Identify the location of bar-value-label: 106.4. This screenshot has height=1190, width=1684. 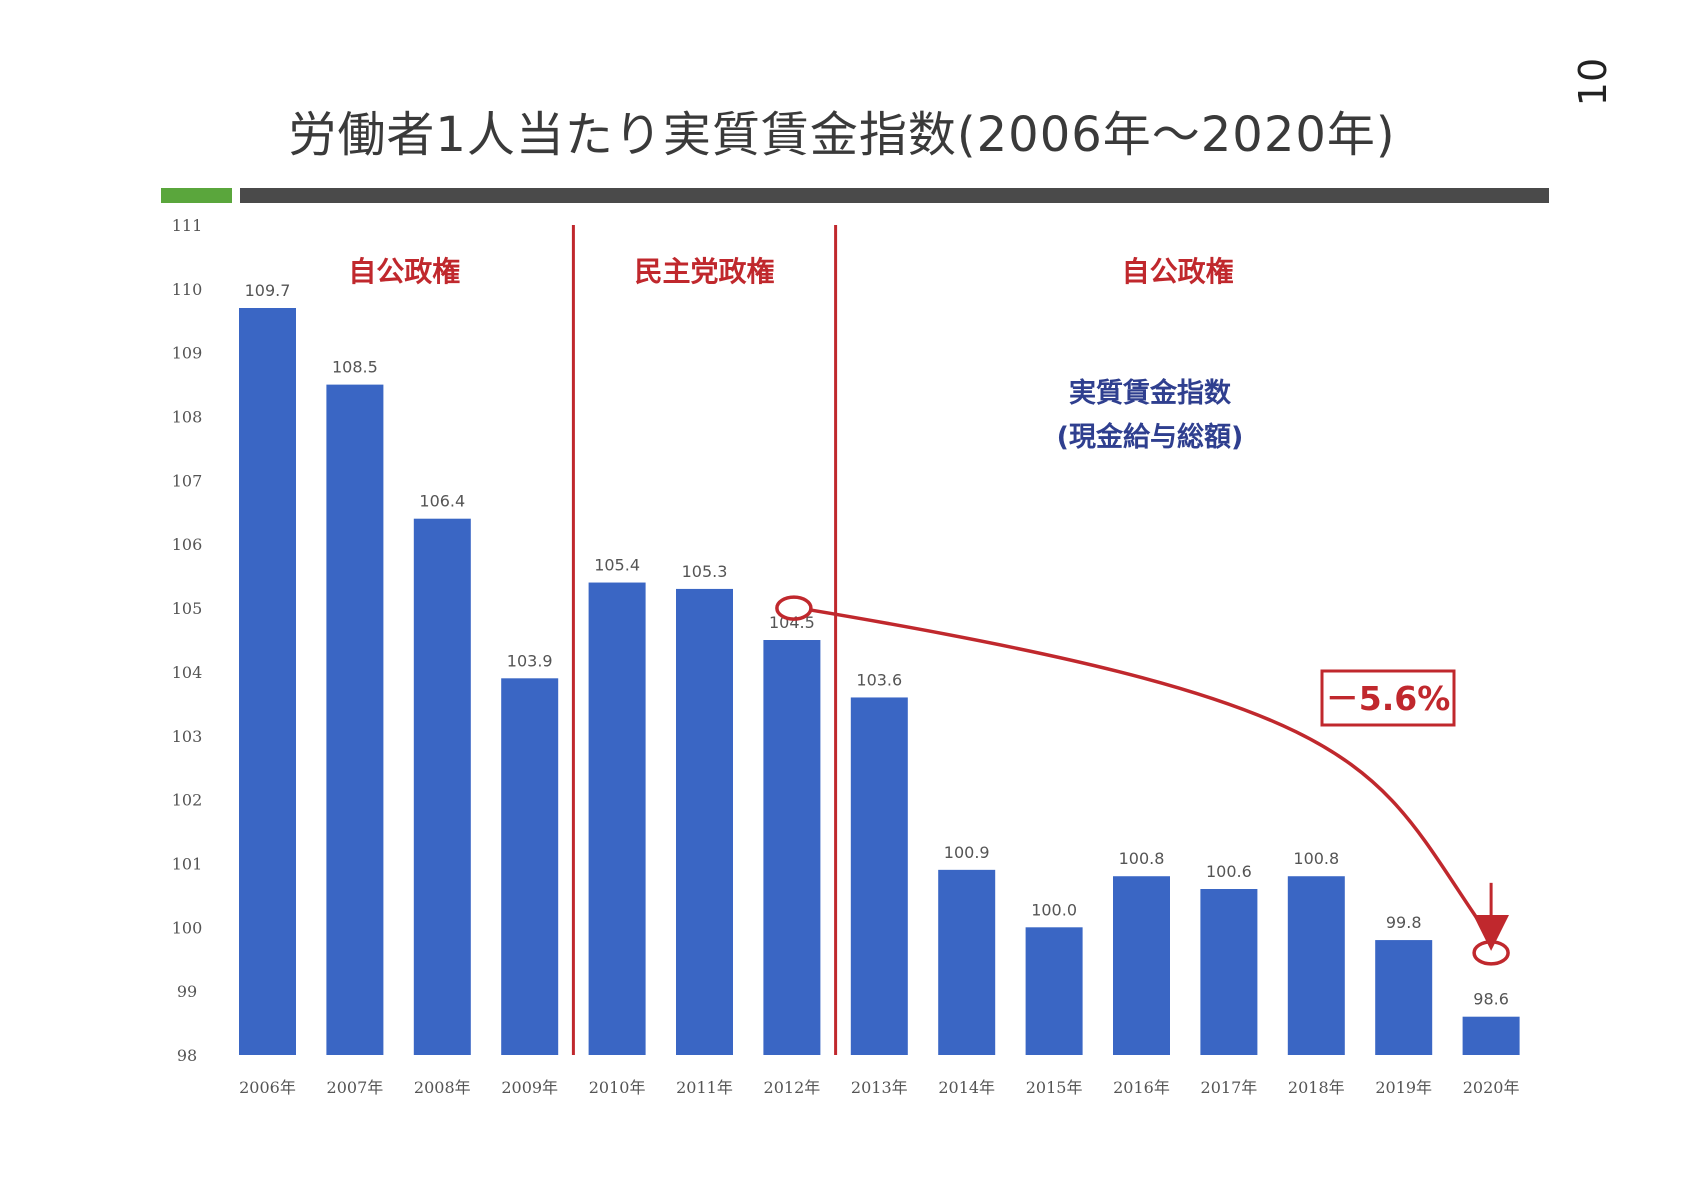
(442, 501).